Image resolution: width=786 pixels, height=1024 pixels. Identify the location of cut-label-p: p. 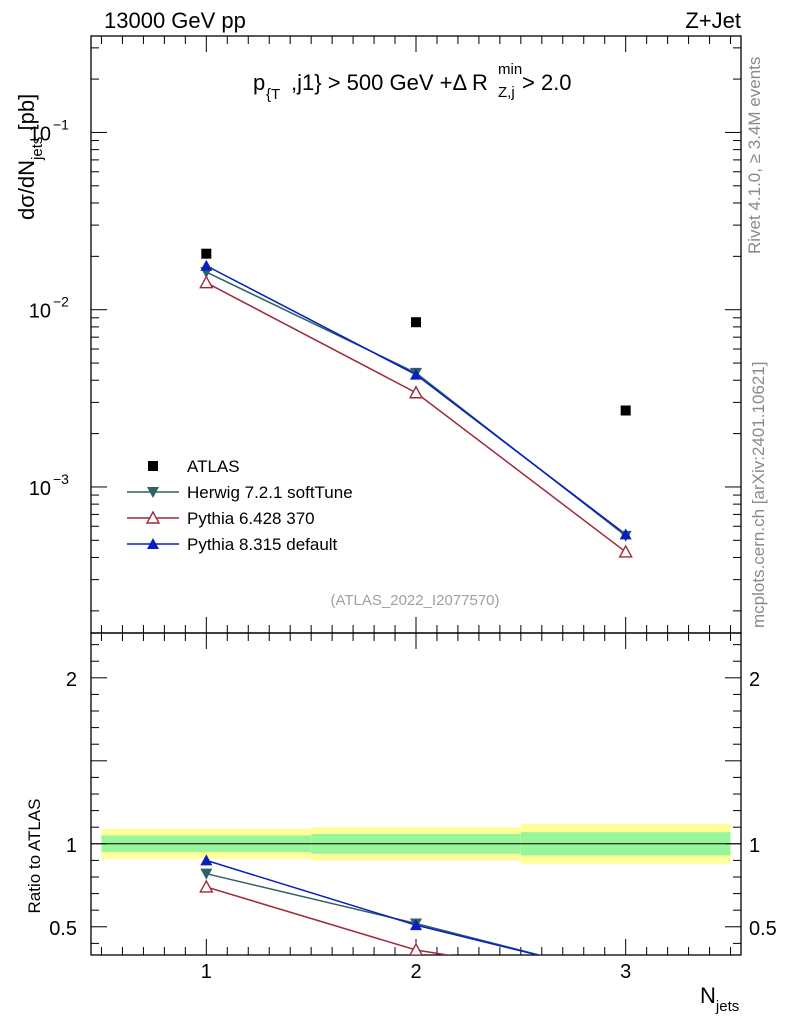
(259, 82).